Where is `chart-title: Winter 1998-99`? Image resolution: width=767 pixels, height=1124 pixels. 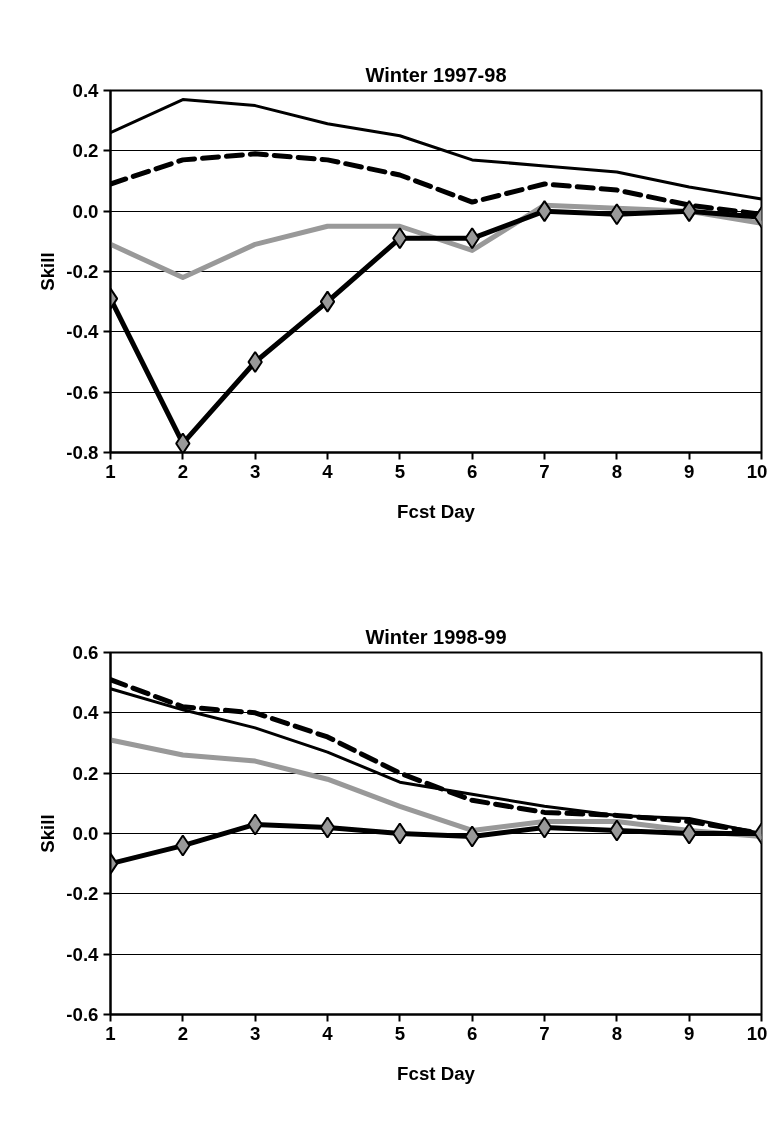
chart-title: Winter 1998-99 is located at coordinates (436, 636).